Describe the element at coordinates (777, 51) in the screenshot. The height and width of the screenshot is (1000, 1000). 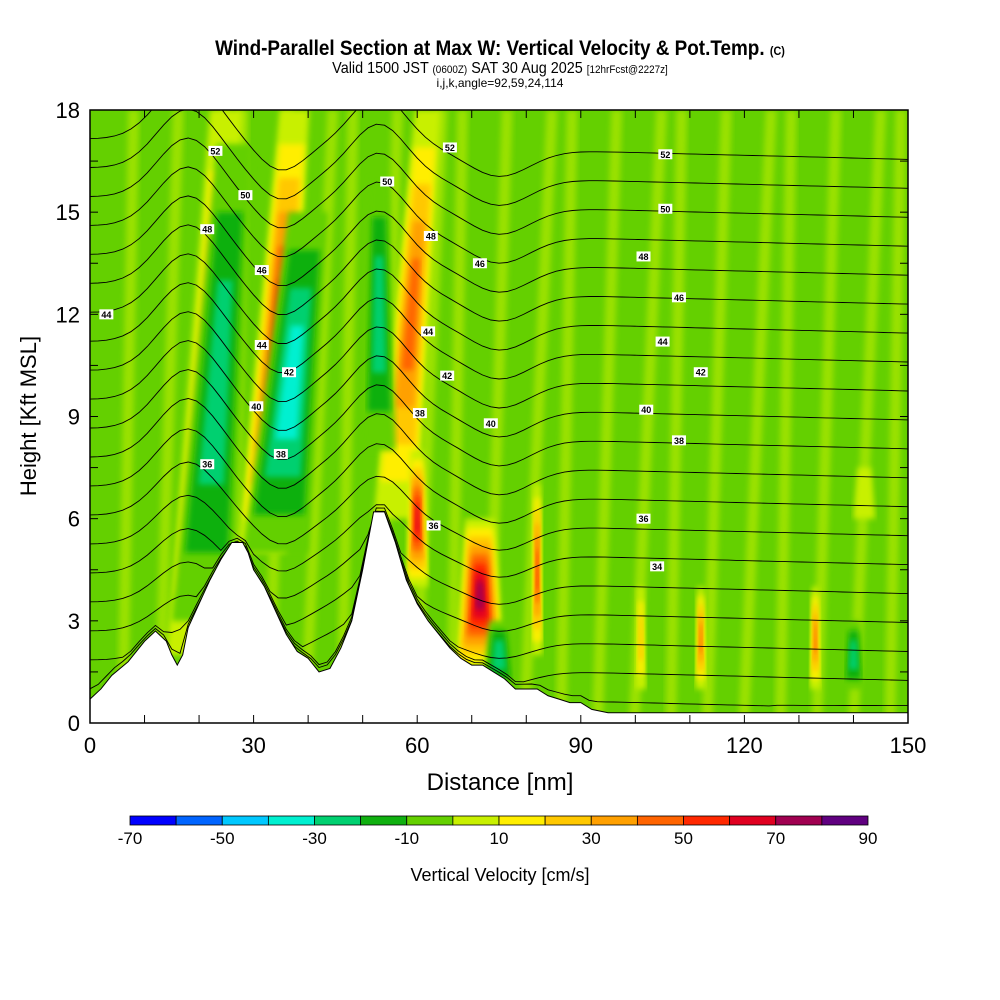
I see `copyright-mark: (C)` at that location.